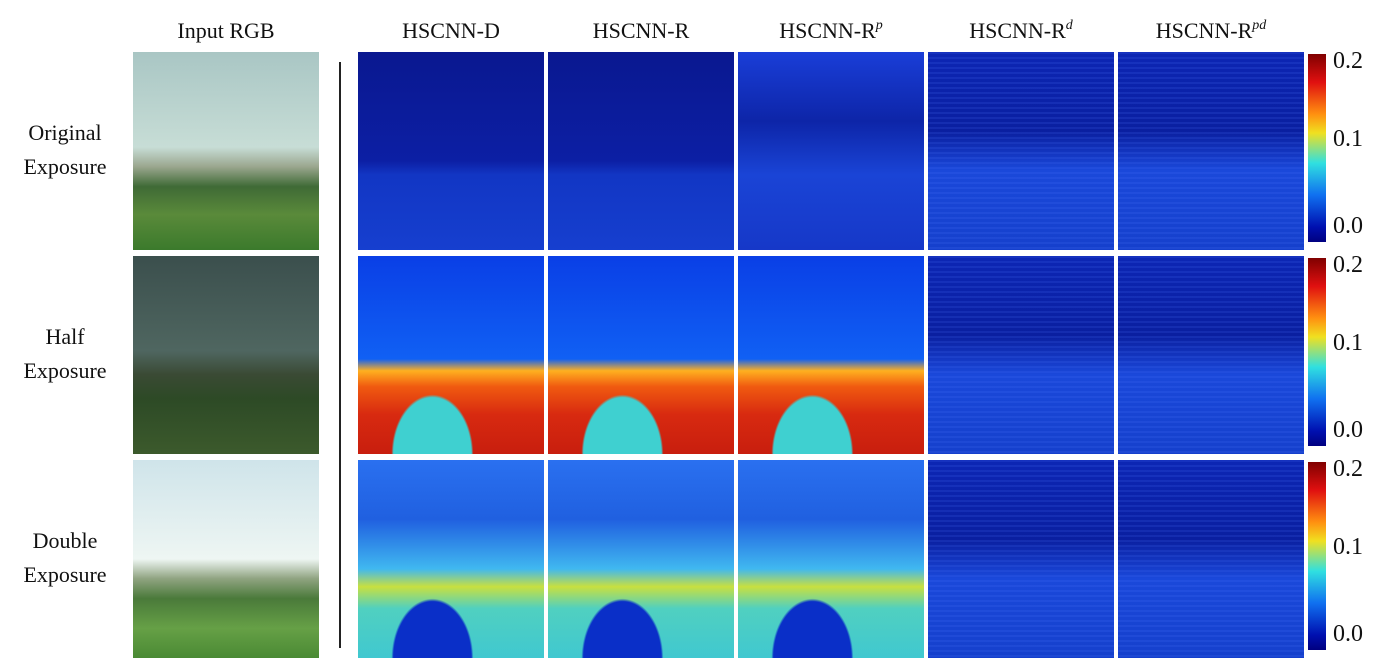  What do you see at coordinates (65, 354) in the screenshot?
I see `row-label: Half Exposure` at bounding box center [65, 354].